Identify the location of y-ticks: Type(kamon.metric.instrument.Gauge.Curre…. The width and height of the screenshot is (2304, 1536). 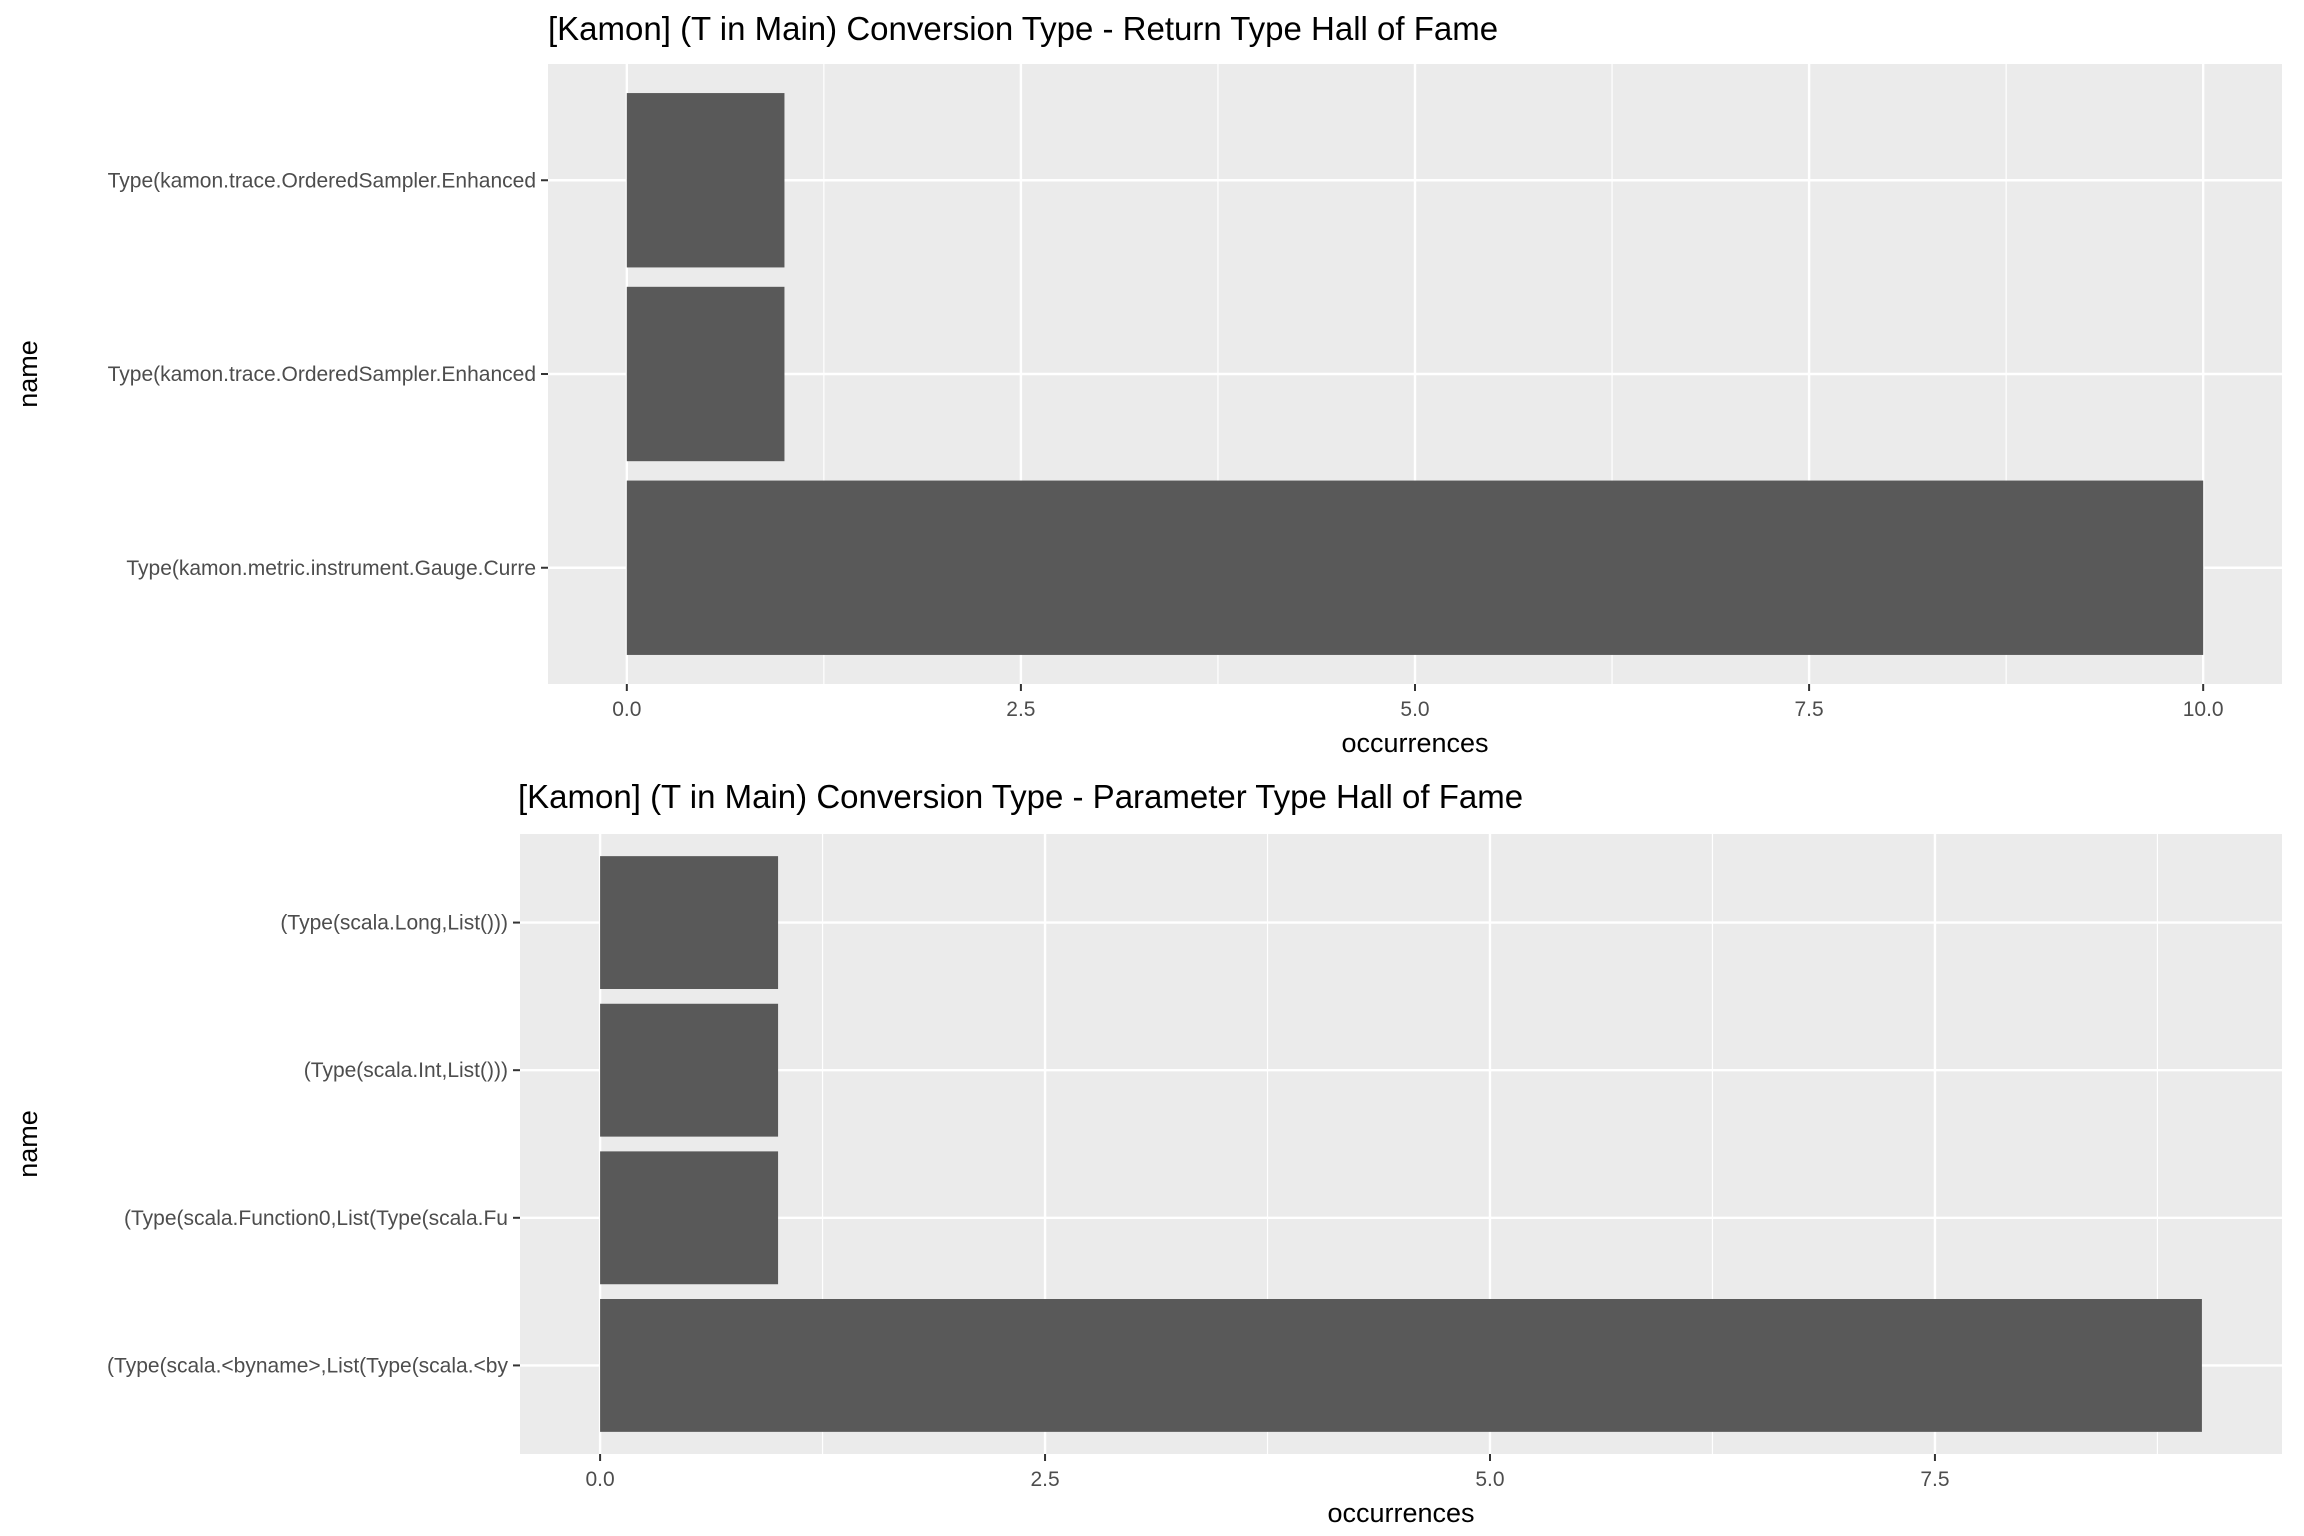
(328, 374).